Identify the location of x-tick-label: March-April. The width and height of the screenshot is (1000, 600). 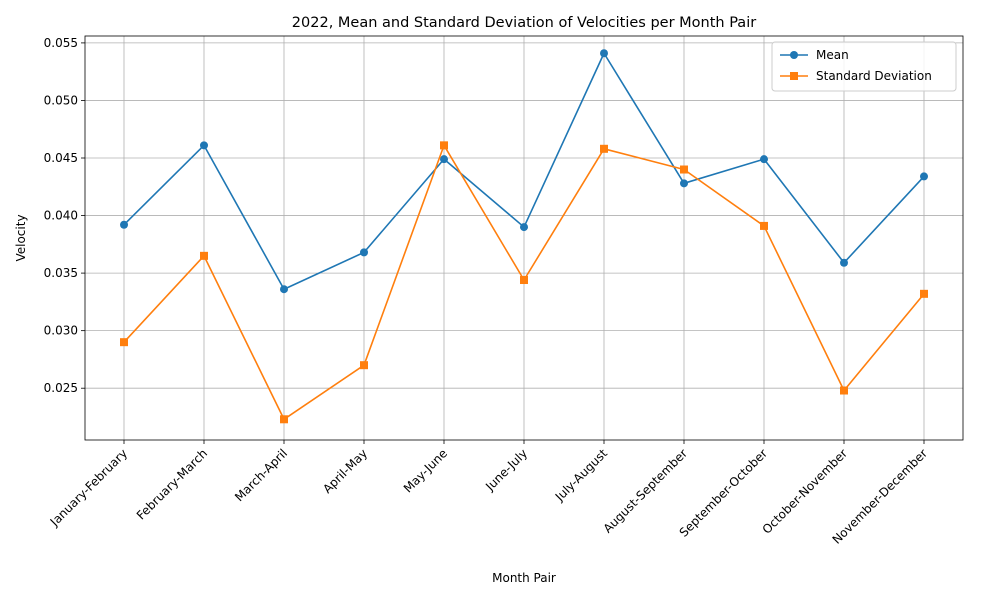
(261, 475).